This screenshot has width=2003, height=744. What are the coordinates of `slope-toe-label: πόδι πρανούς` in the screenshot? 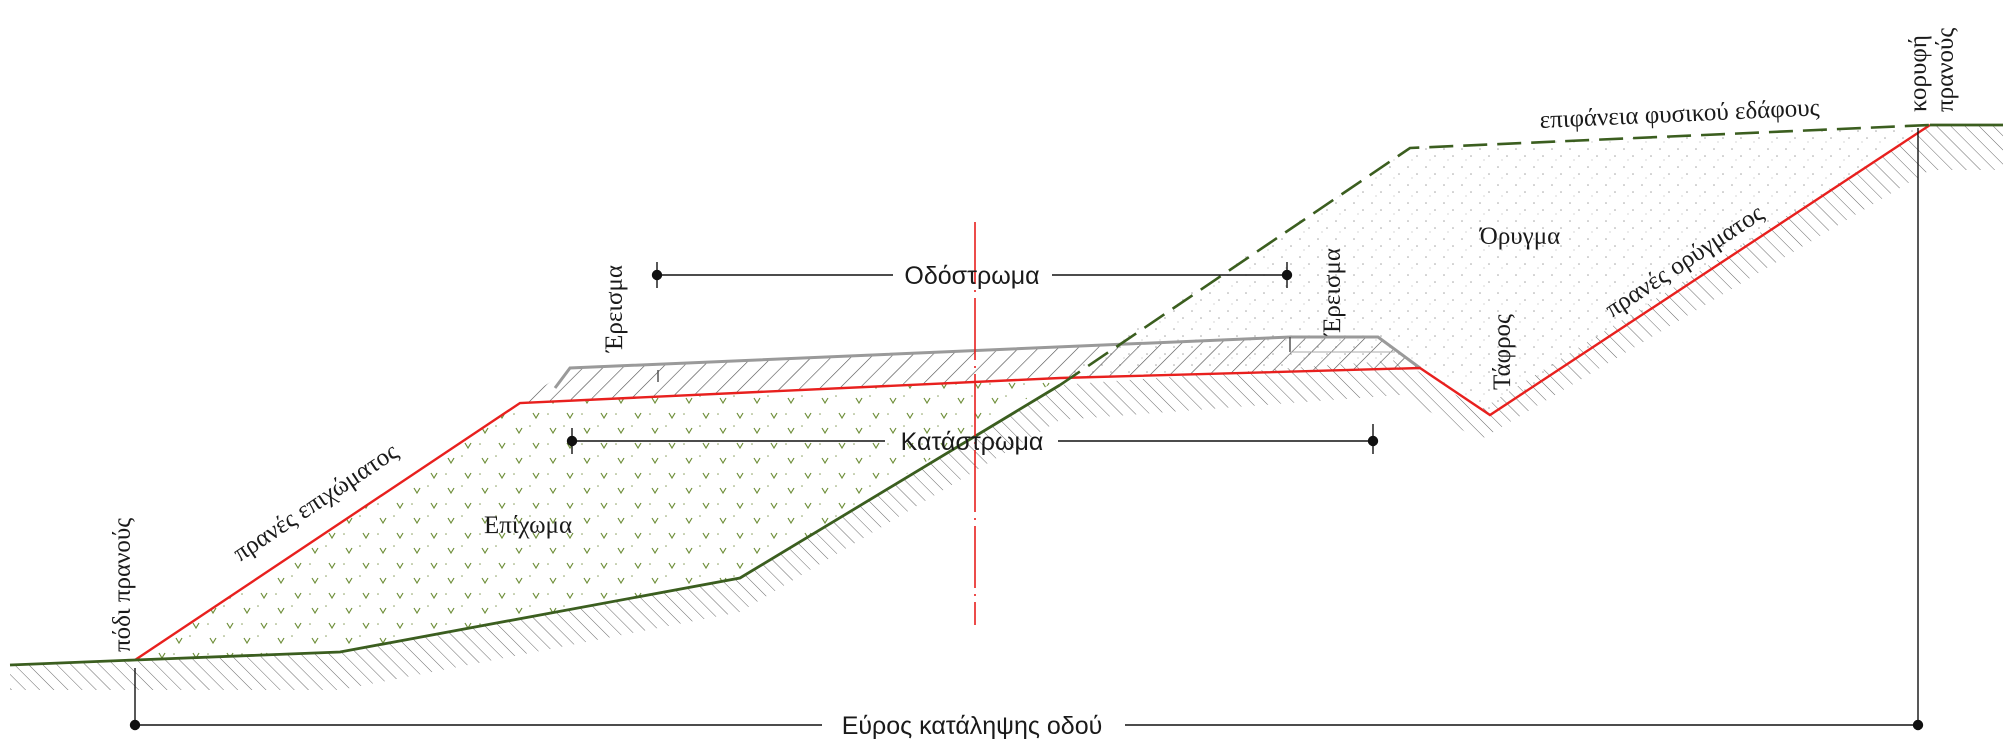 It's located at (122, 585).